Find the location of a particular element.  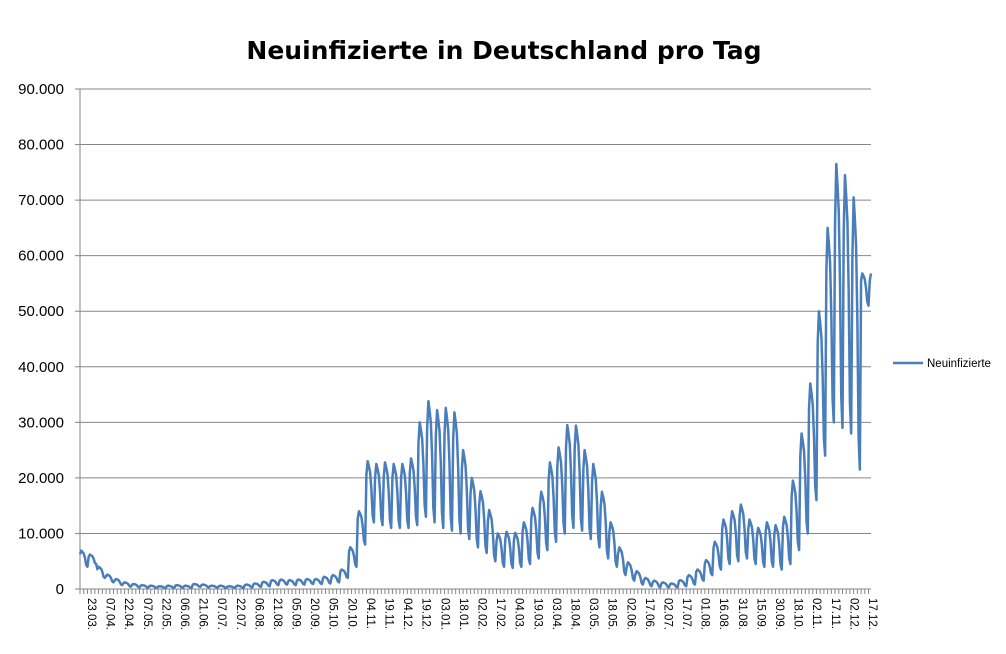

x-tick-label: 04.03. is located at coordinates (519, 614).